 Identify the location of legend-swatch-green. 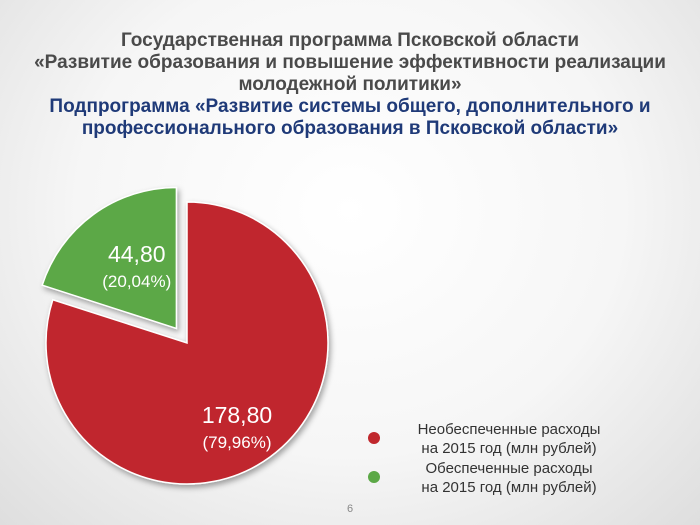
(374, 477).